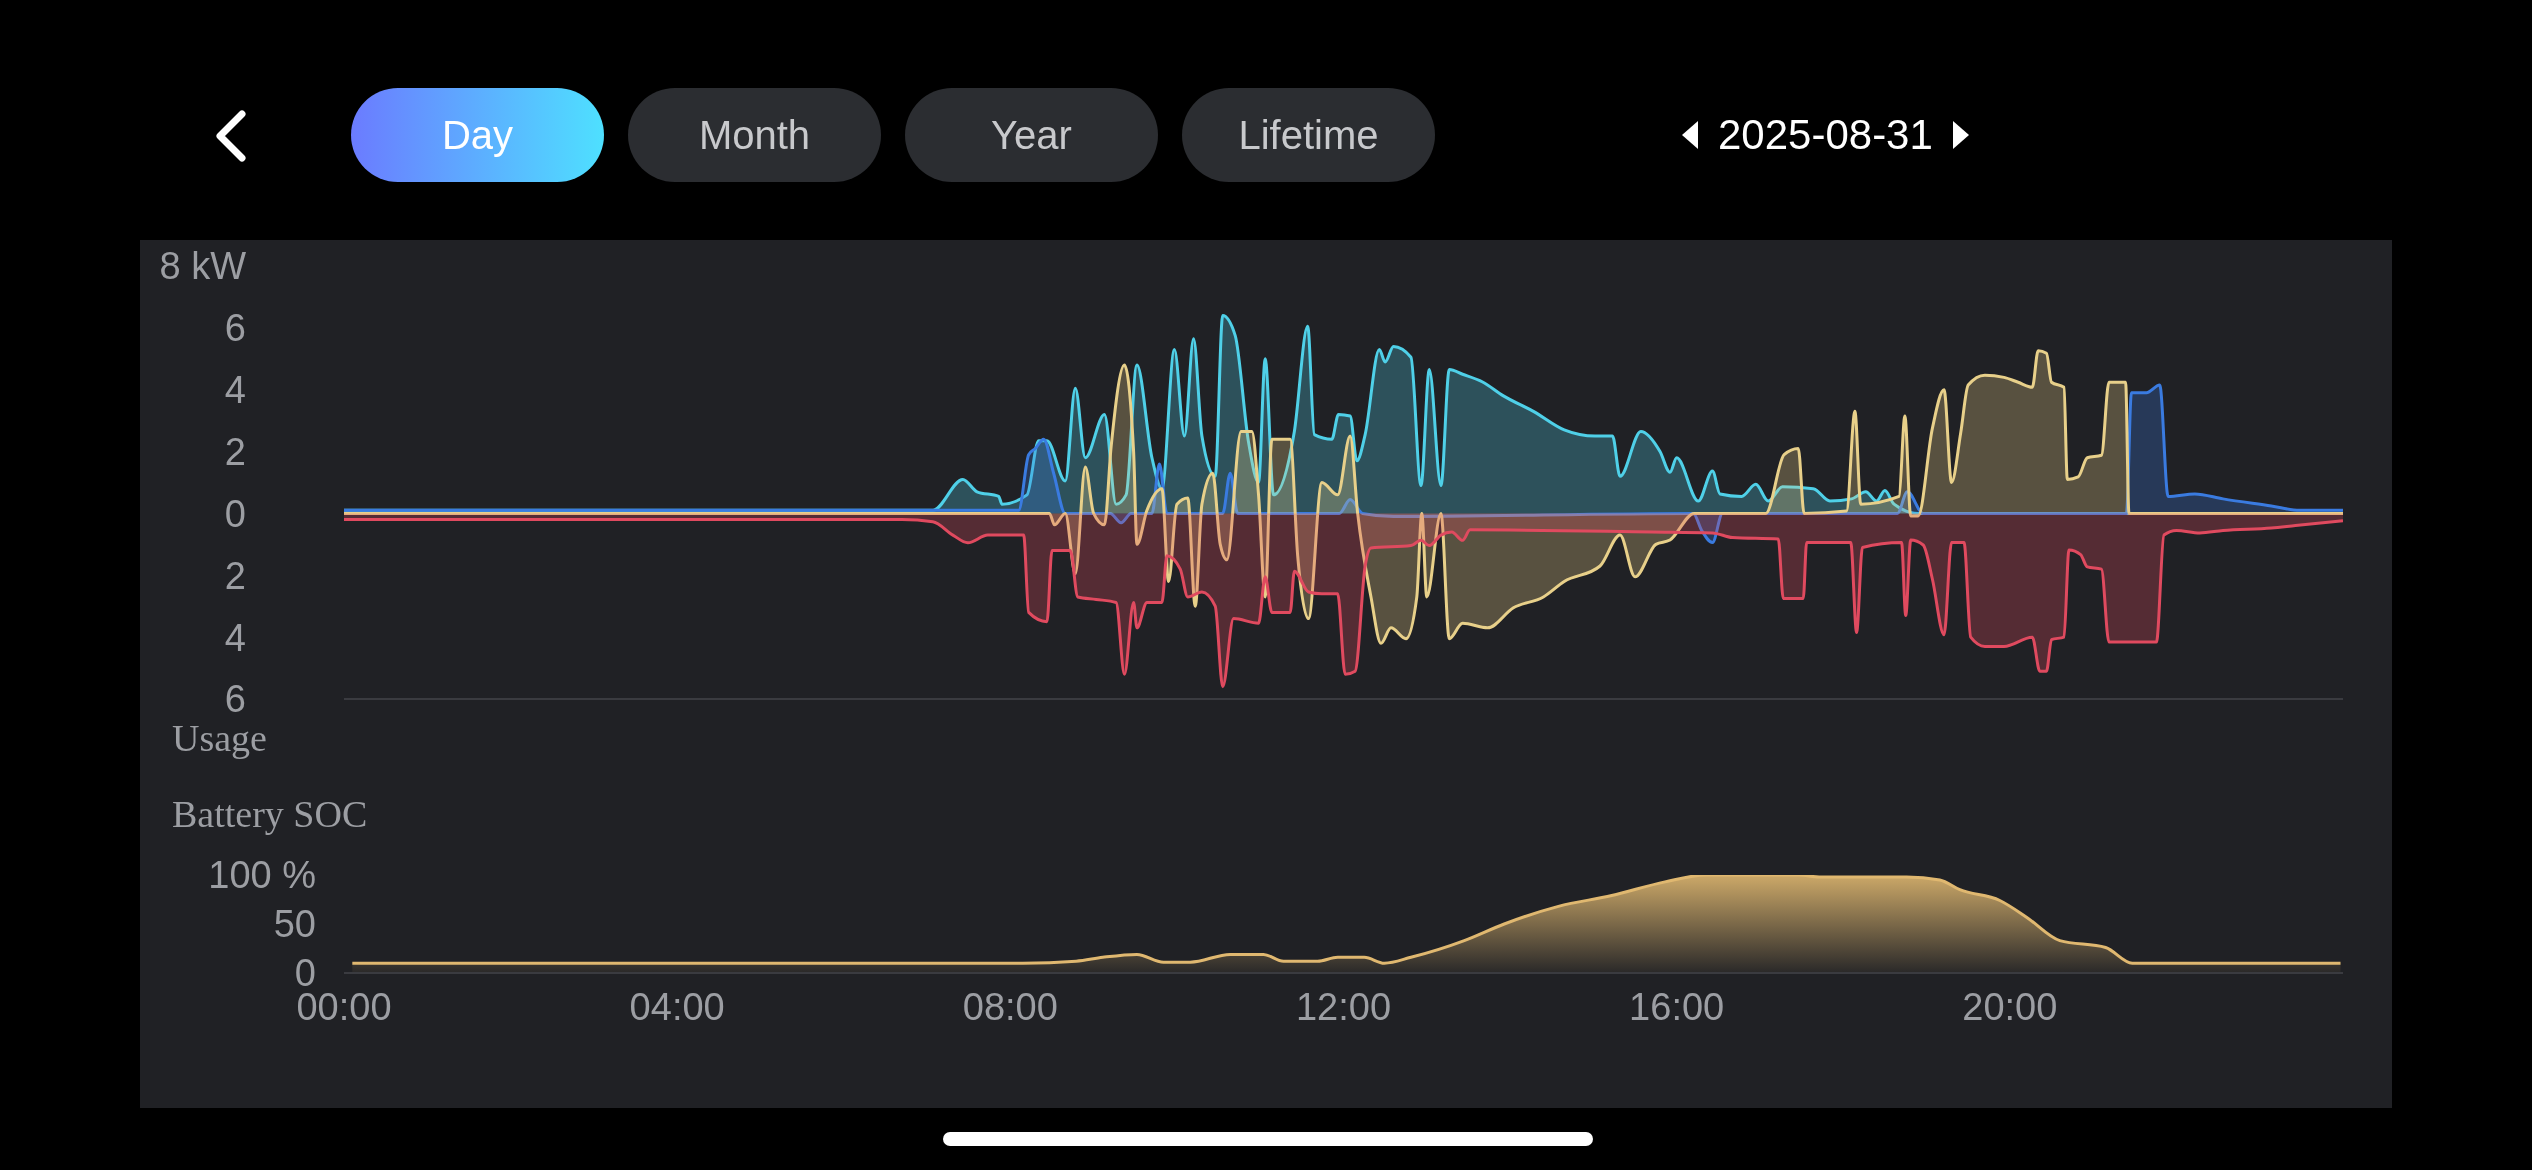 The image size is (2532, 1170). What do you see at coordinates (203, 266) in the screenshot?
I see `y-tick-label: 8 kW` at bounding box center [203, 266].